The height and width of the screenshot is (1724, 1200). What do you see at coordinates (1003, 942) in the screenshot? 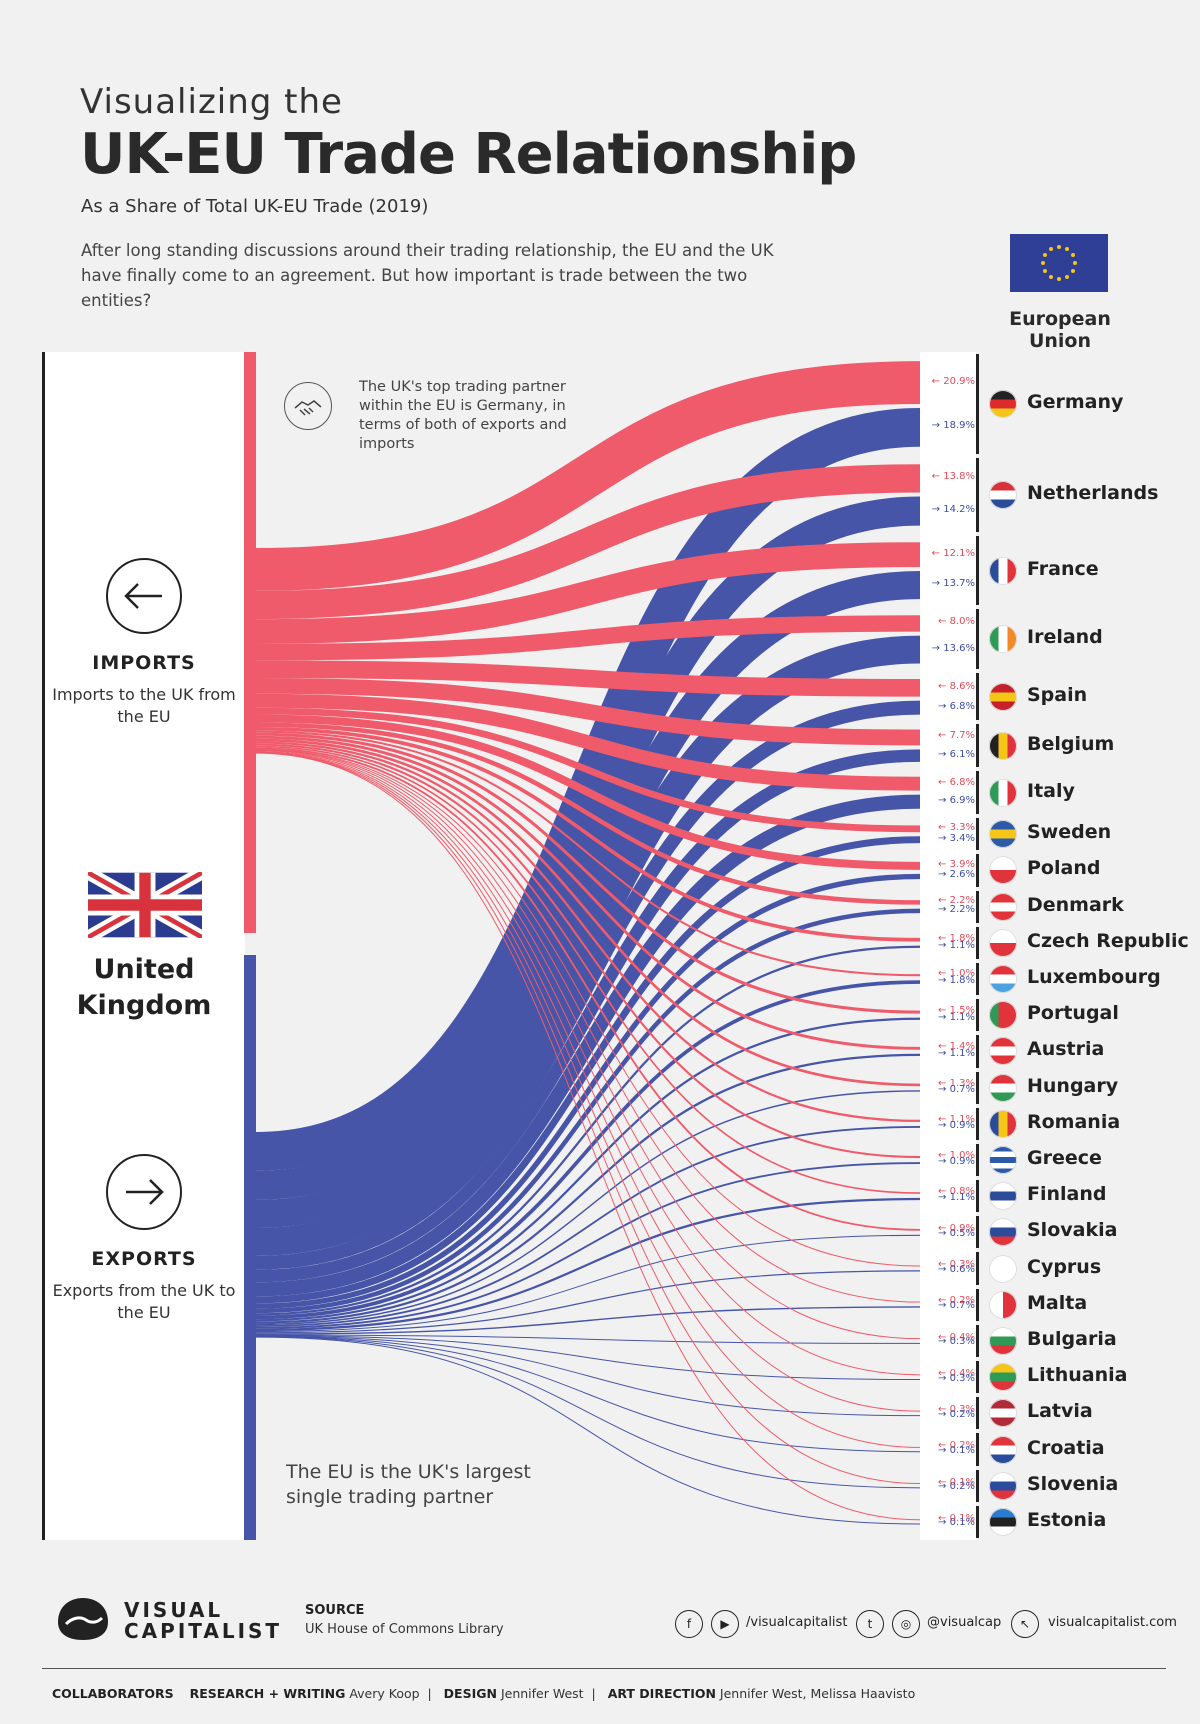
I see `flag-czech-republic-icon` at bounding box center [1003, 942].